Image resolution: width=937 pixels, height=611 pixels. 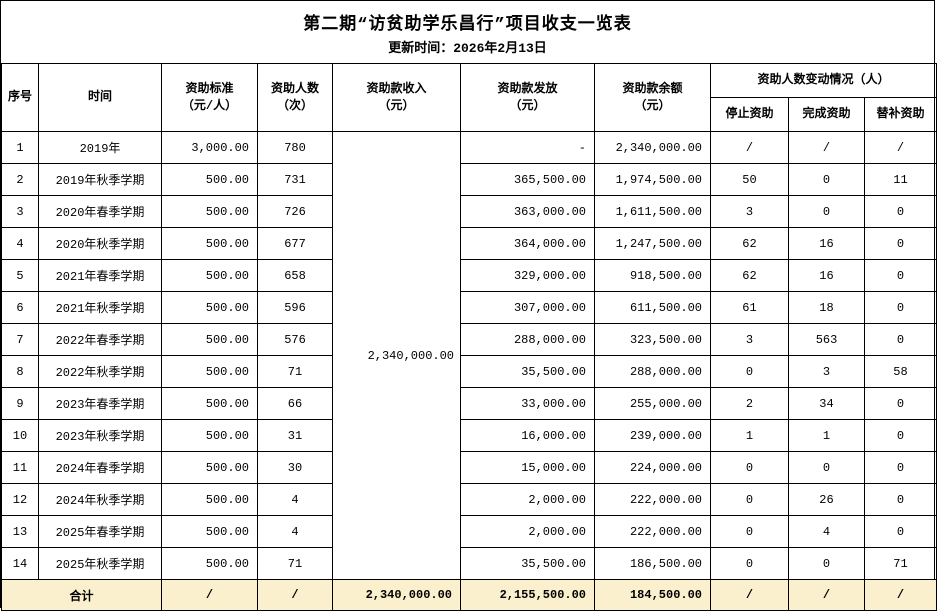 I want to click on cell-count: 30, so click(x=295, y=467).